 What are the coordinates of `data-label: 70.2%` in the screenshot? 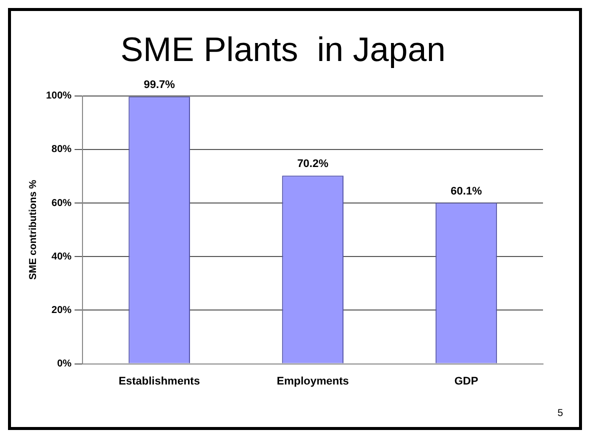 It's located at (313, 164).